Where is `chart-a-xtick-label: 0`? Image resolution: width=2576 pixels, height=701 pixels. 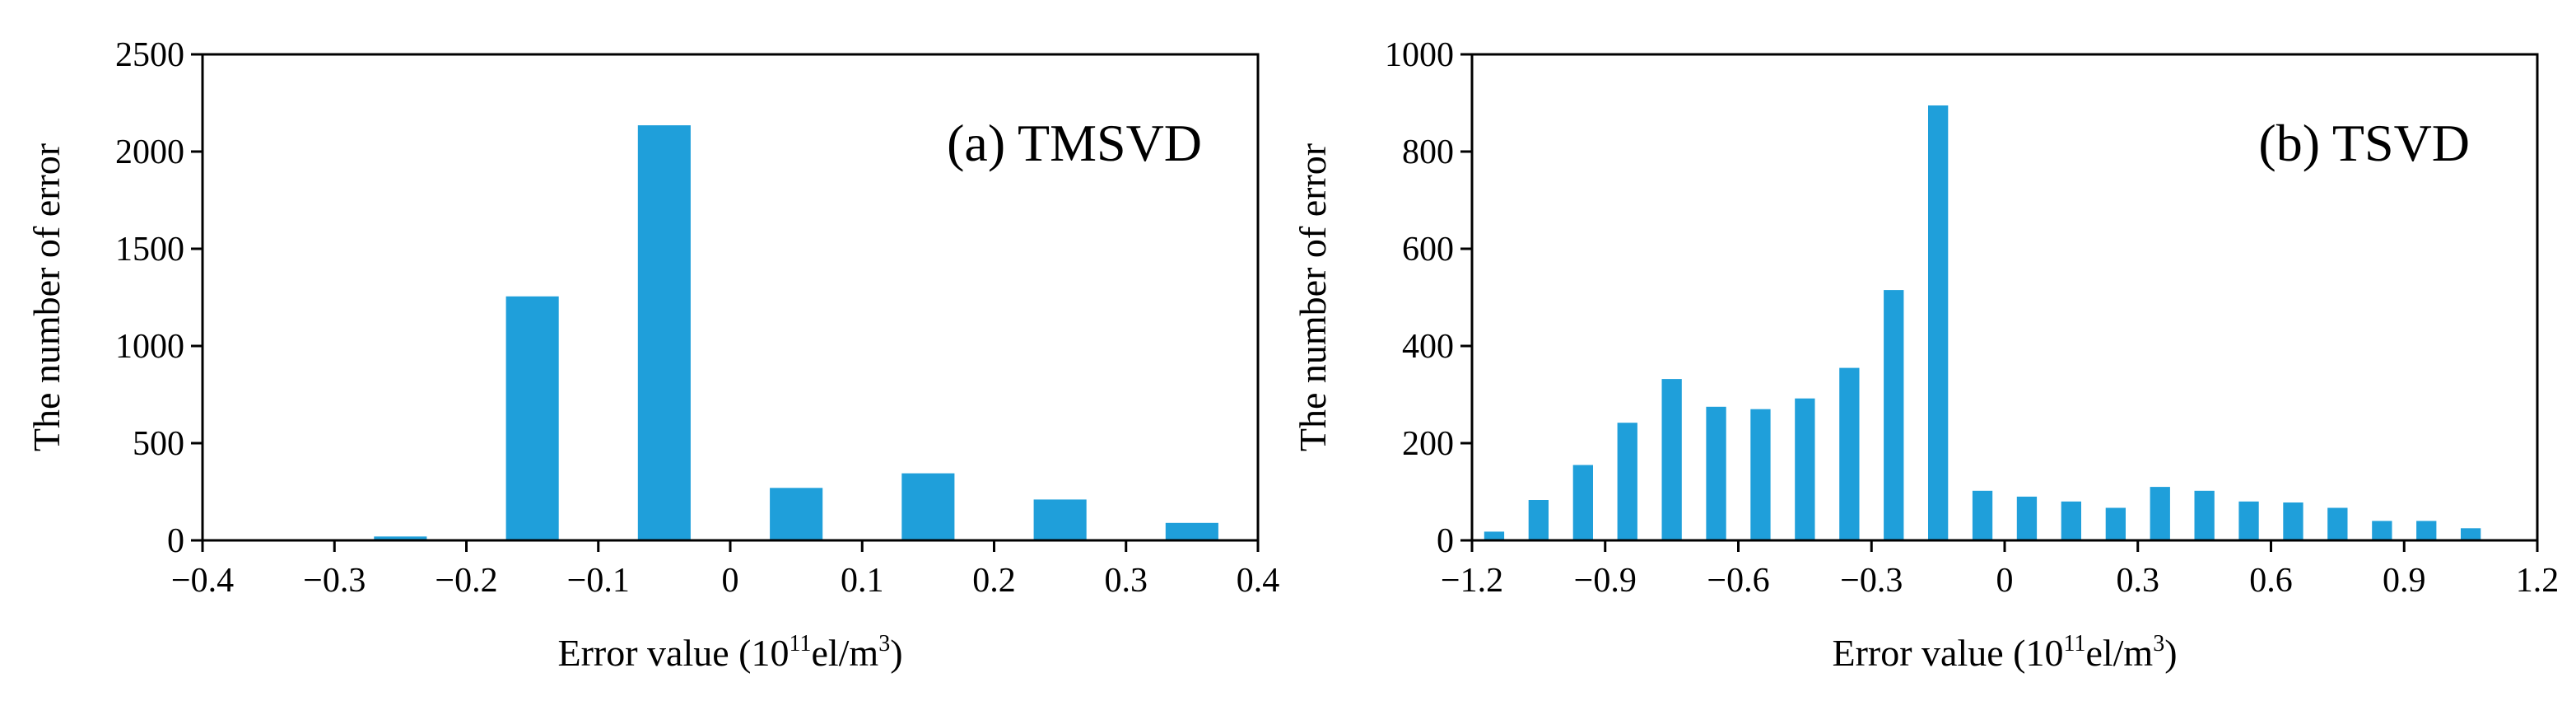
chart-a-xtick-label: 0 is located at coordinates (730, 581).